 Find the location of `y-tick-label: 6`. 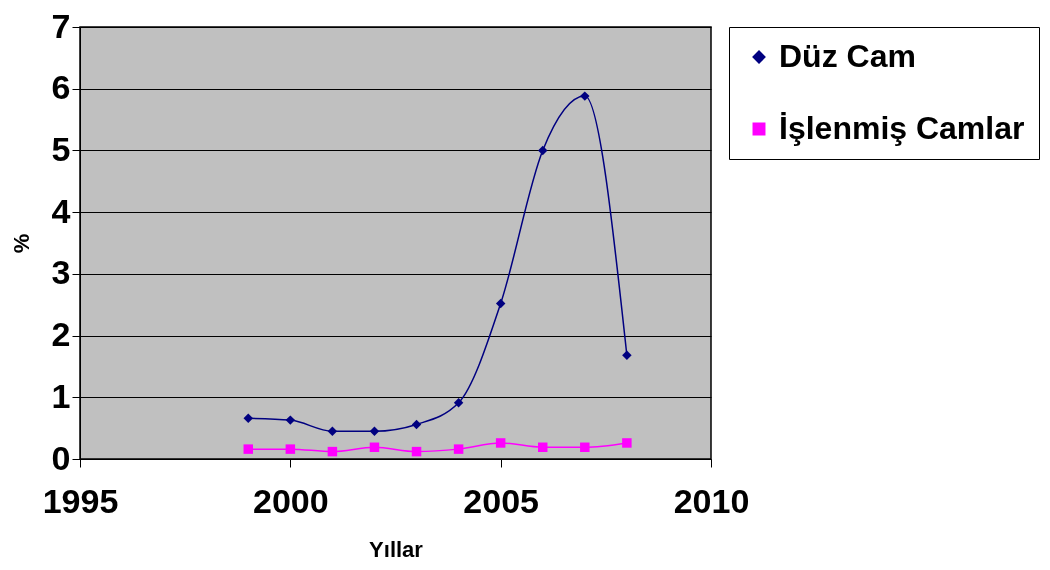

y-tick-label: 6 is located at coordinates (61, 87).